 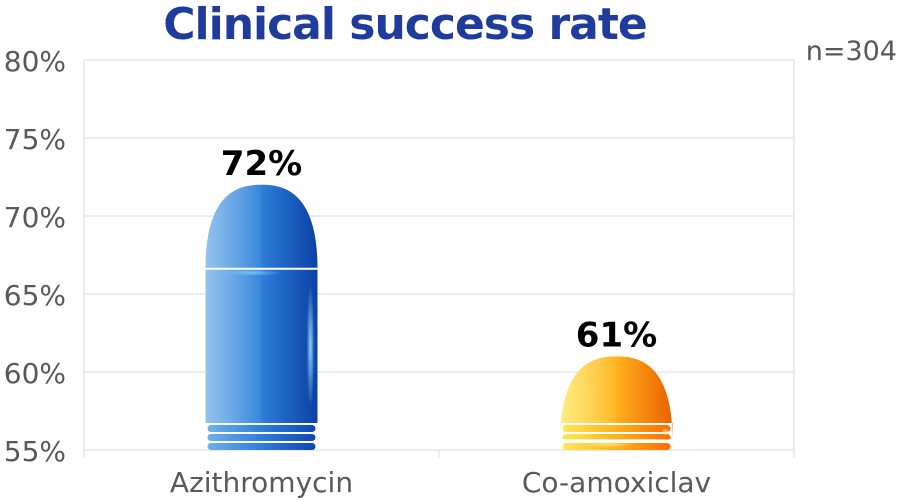 What do you see at coordinates (616, 482) in the screenshot?
I see `x-tick-label: Co-amoxiclav` at bounding box center [616, 482].